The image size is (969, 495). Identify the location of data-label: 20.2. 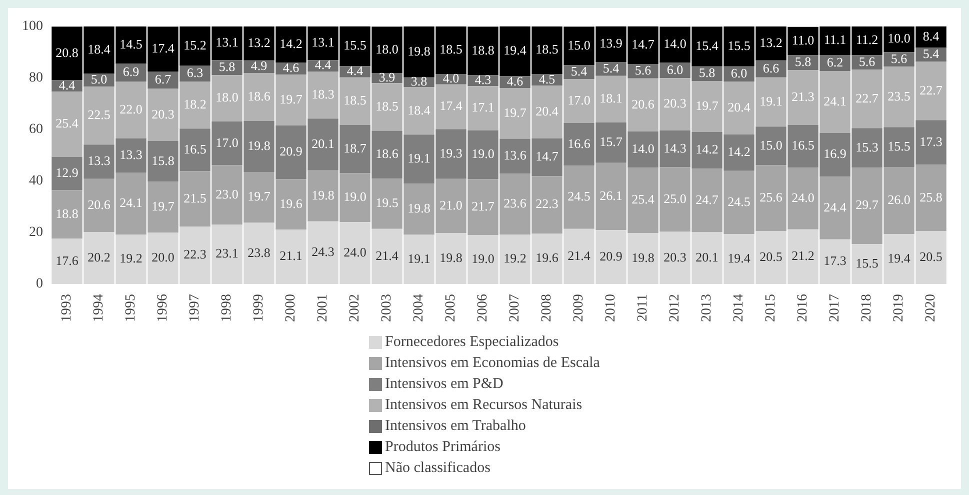
(99, 256).